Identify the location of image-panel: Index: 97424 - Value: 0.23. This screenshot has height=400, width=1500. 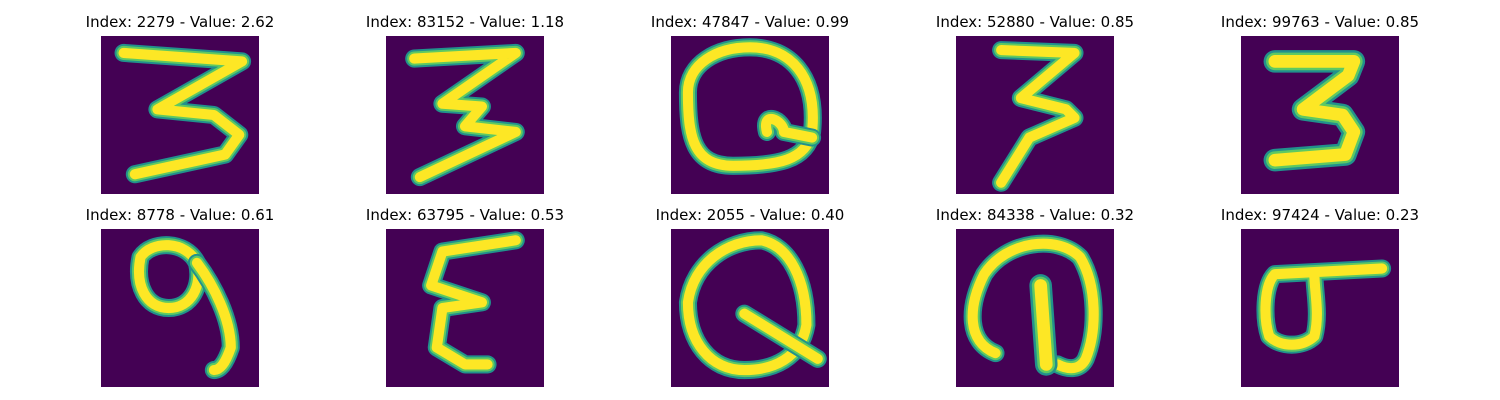
(1320, 297).